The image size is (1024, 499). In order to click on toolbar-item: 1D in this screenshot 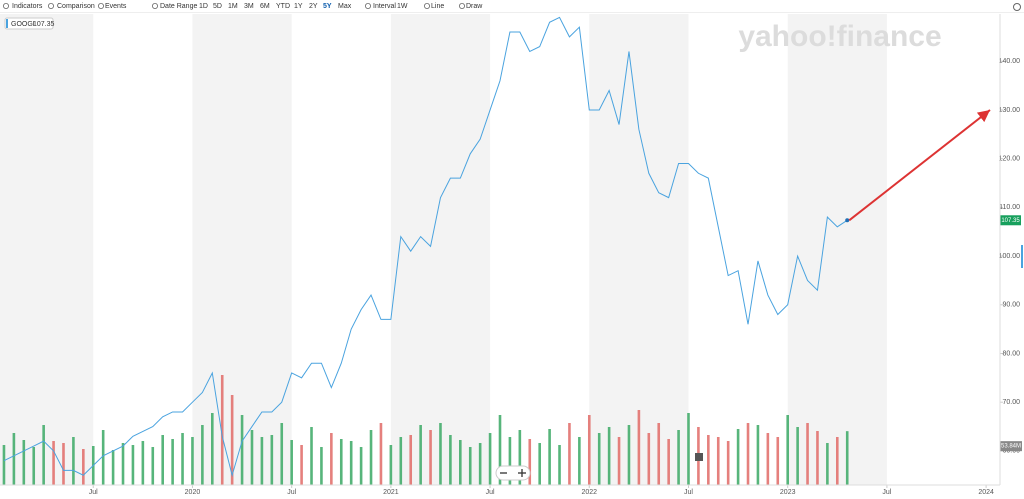, I will do `click(203, 6)`.